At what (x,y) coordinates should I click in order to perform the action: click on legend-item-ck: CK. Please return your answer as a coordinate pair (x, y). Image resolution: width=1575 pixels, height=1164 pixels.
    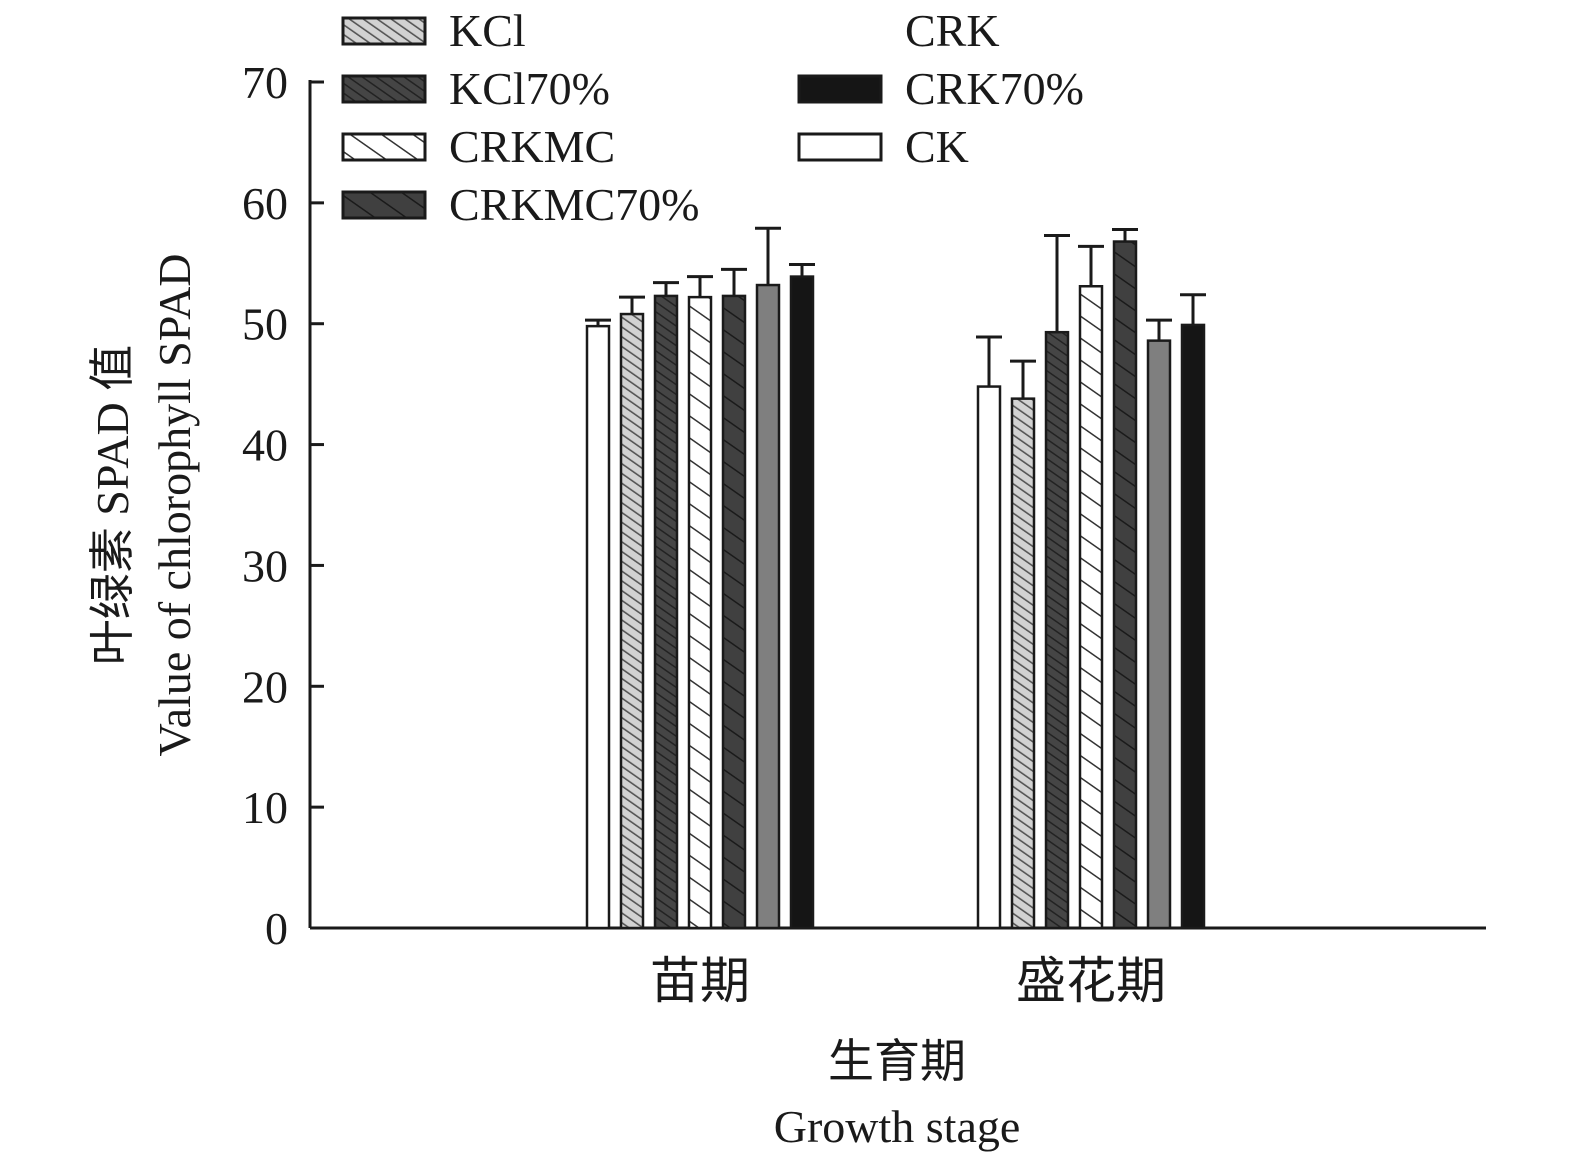
    Looking at the image, I should click on (883, 146).